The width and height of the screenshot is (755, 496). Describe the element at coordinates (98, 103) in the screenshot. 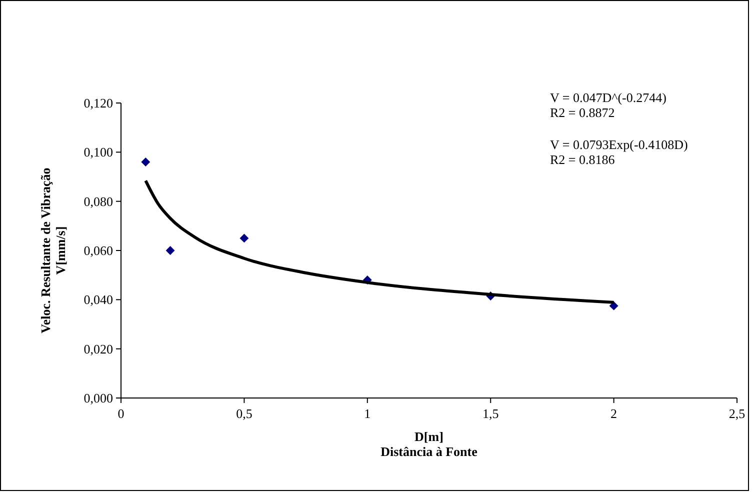

I see `y-tick-label: 0,120` at that location.